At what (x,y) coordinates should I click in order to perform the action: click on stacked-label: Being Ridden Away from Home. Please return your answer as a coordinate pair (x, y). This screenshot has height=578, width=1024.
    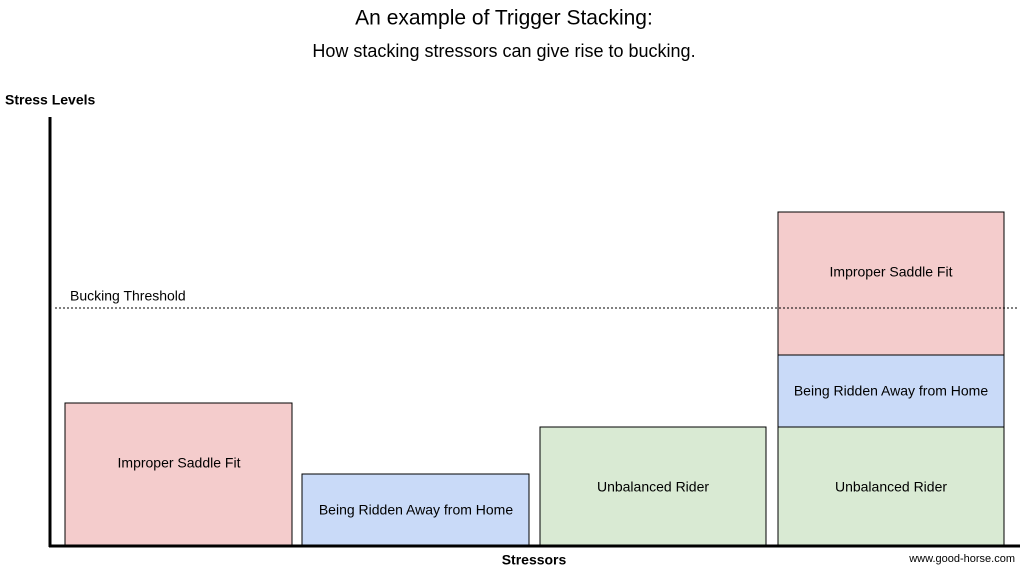
    Looking at the image, I should click on (891, 391).